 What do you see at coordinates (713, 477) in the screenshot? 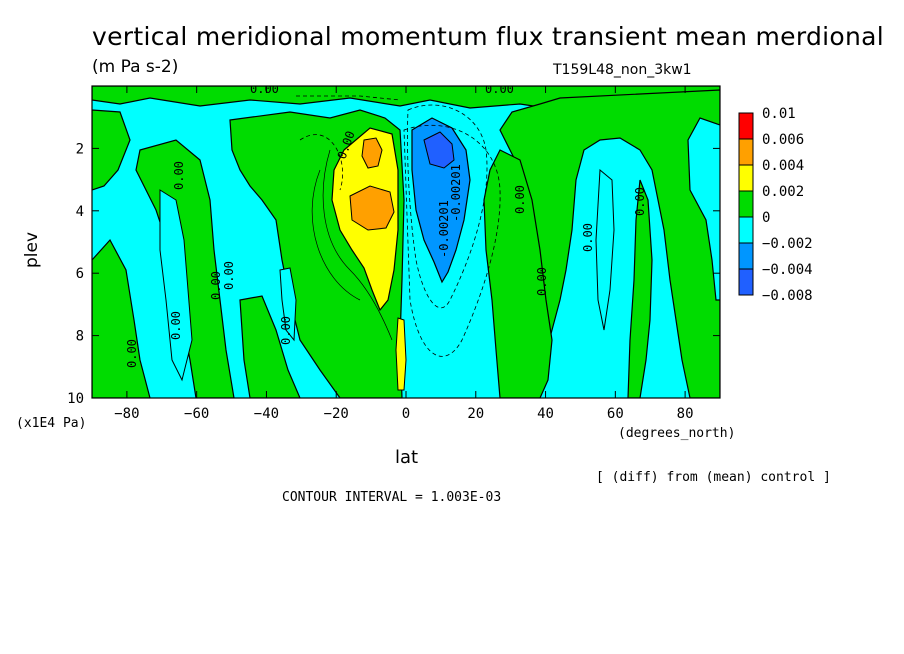
I see `diff-note: [ (diff) from (mean) control ]` at bounding box center [713, 477].